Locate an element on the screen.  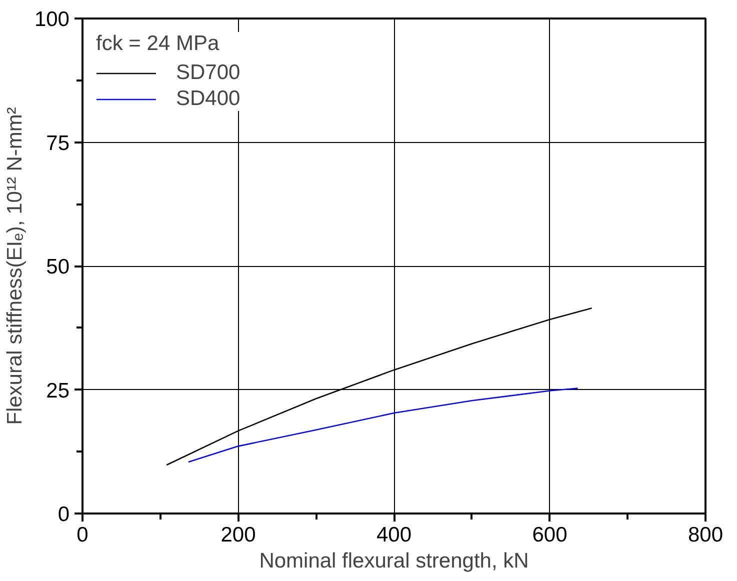
y-tick-label: 50 is located at coordinates (58, 267).